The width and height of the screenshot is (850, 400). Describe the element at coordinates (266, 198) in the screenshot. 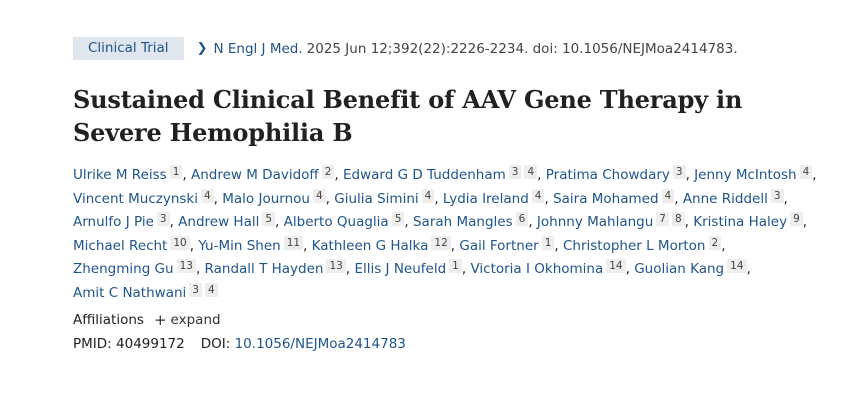

I see `author-link: Malo Journou` at that location.